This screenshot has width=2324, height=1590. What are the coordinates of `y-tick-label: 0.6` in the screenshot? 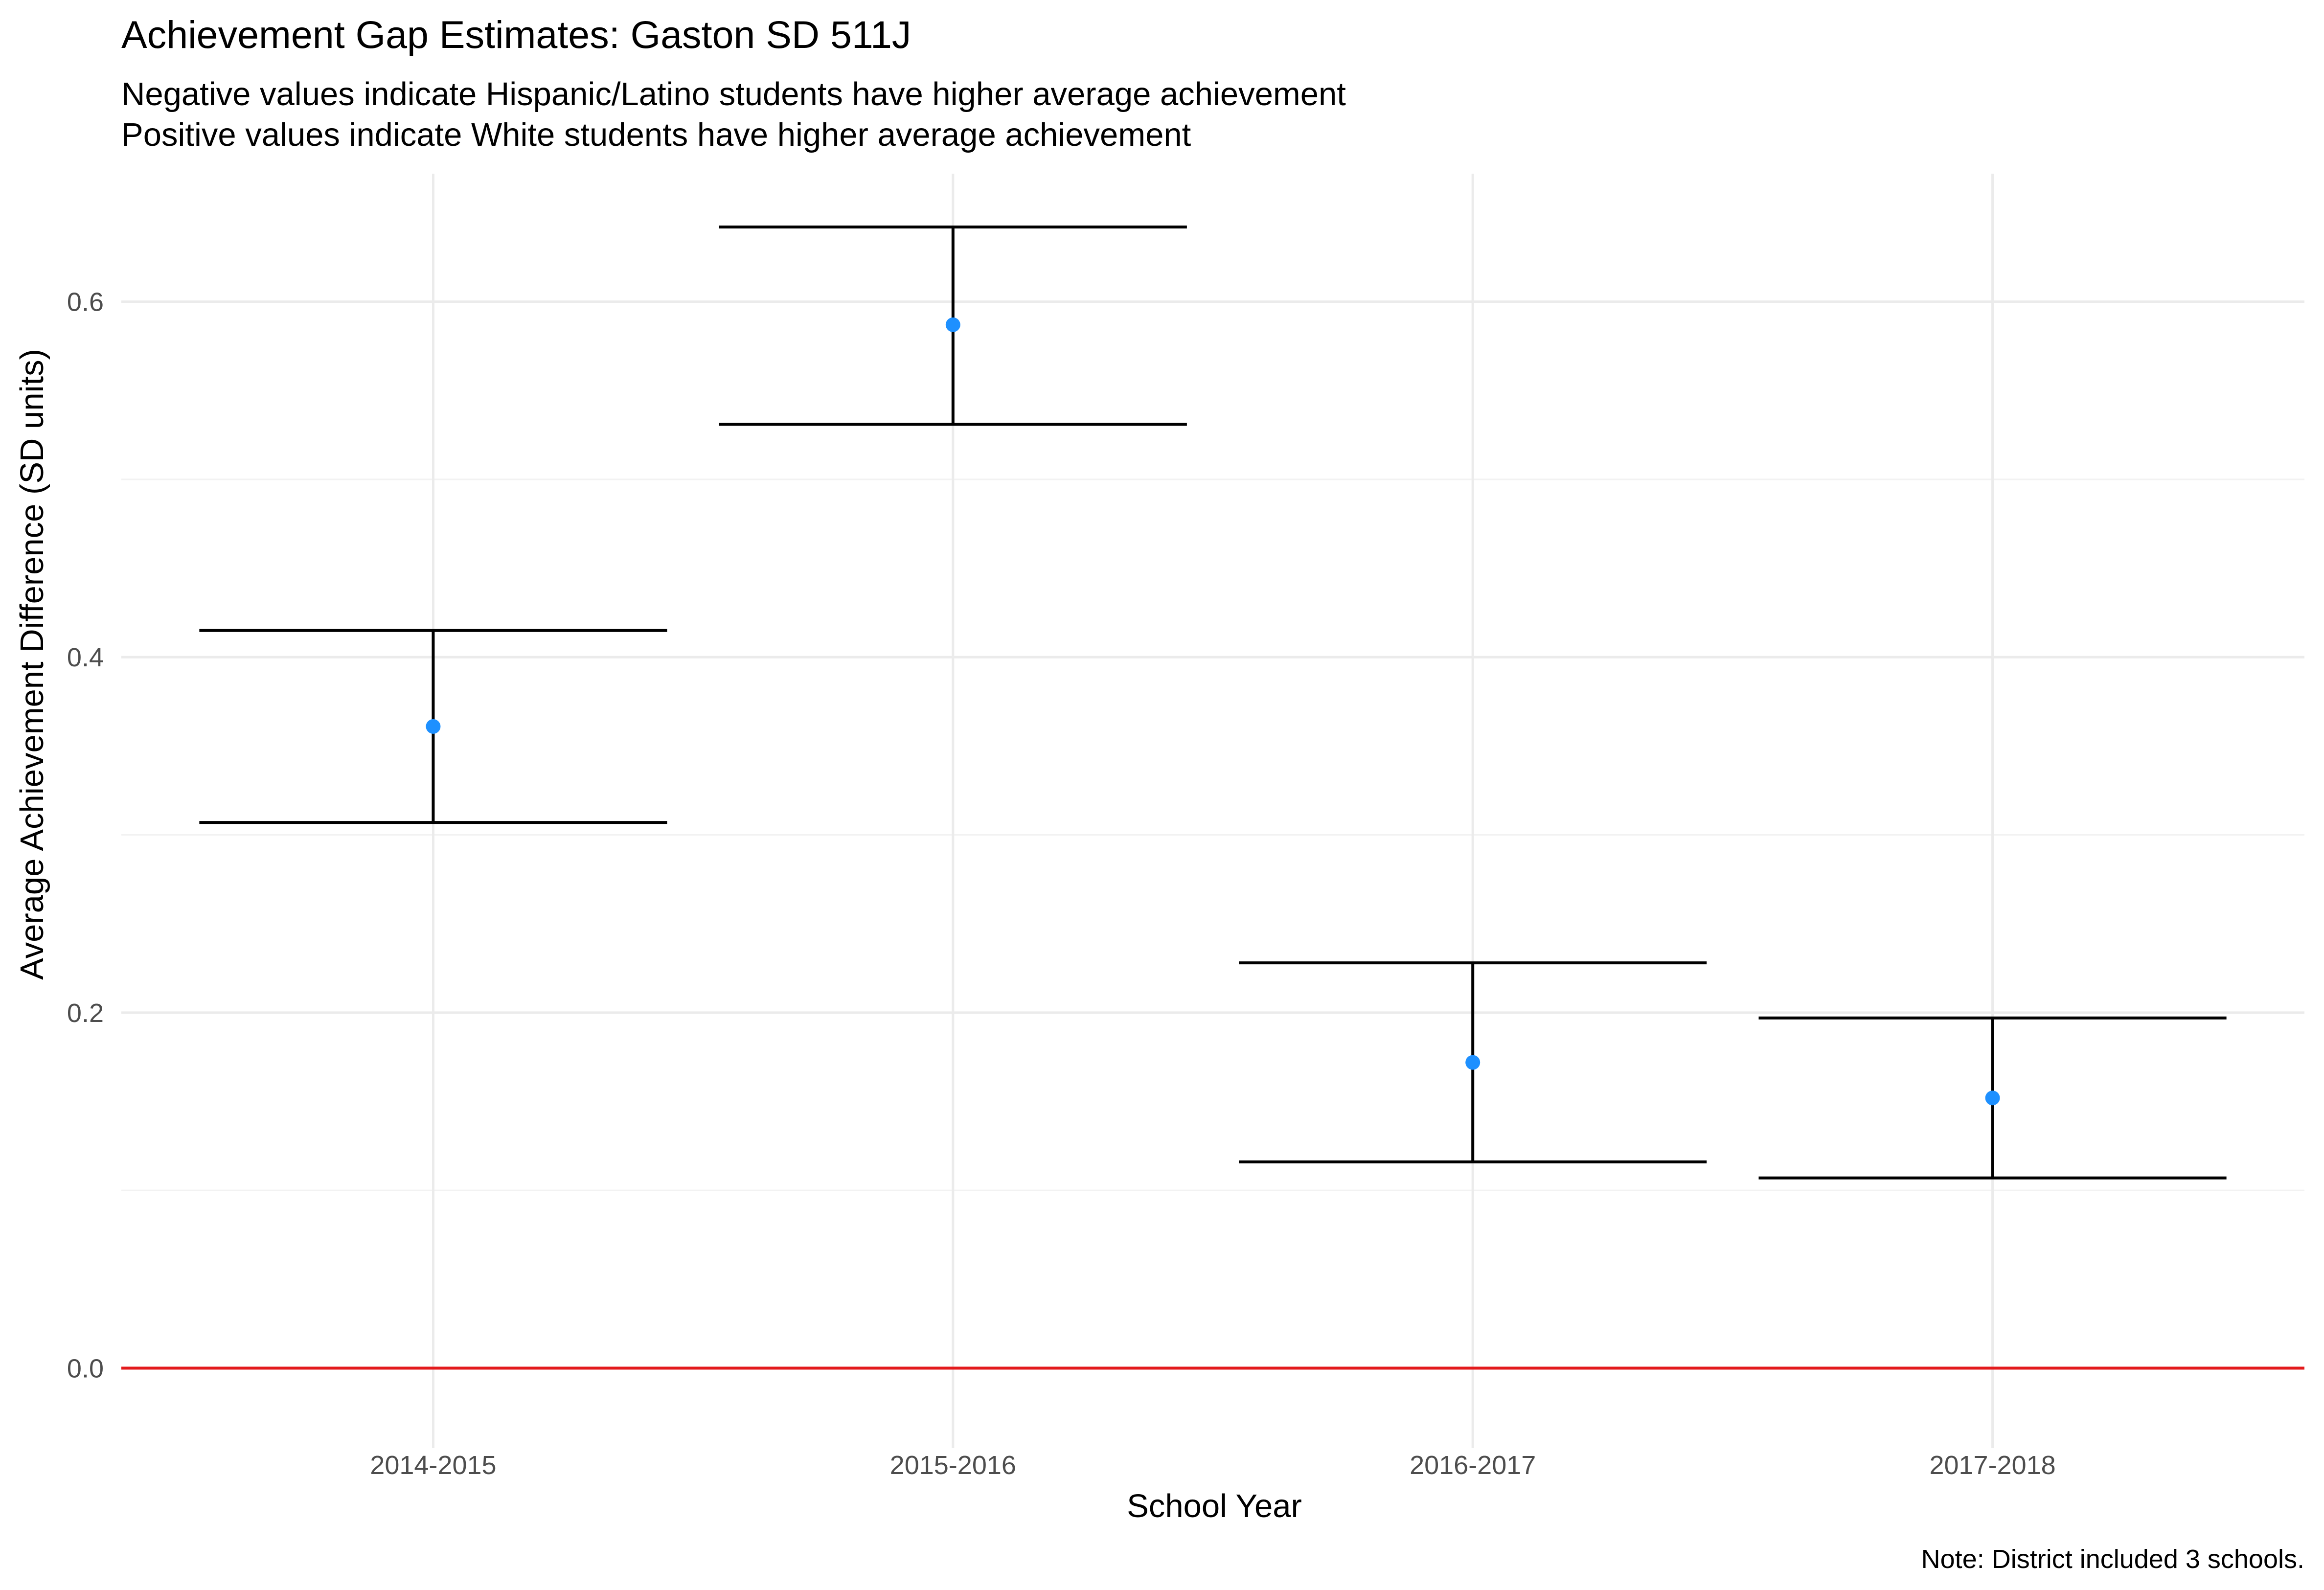 It's located at (85, 302).